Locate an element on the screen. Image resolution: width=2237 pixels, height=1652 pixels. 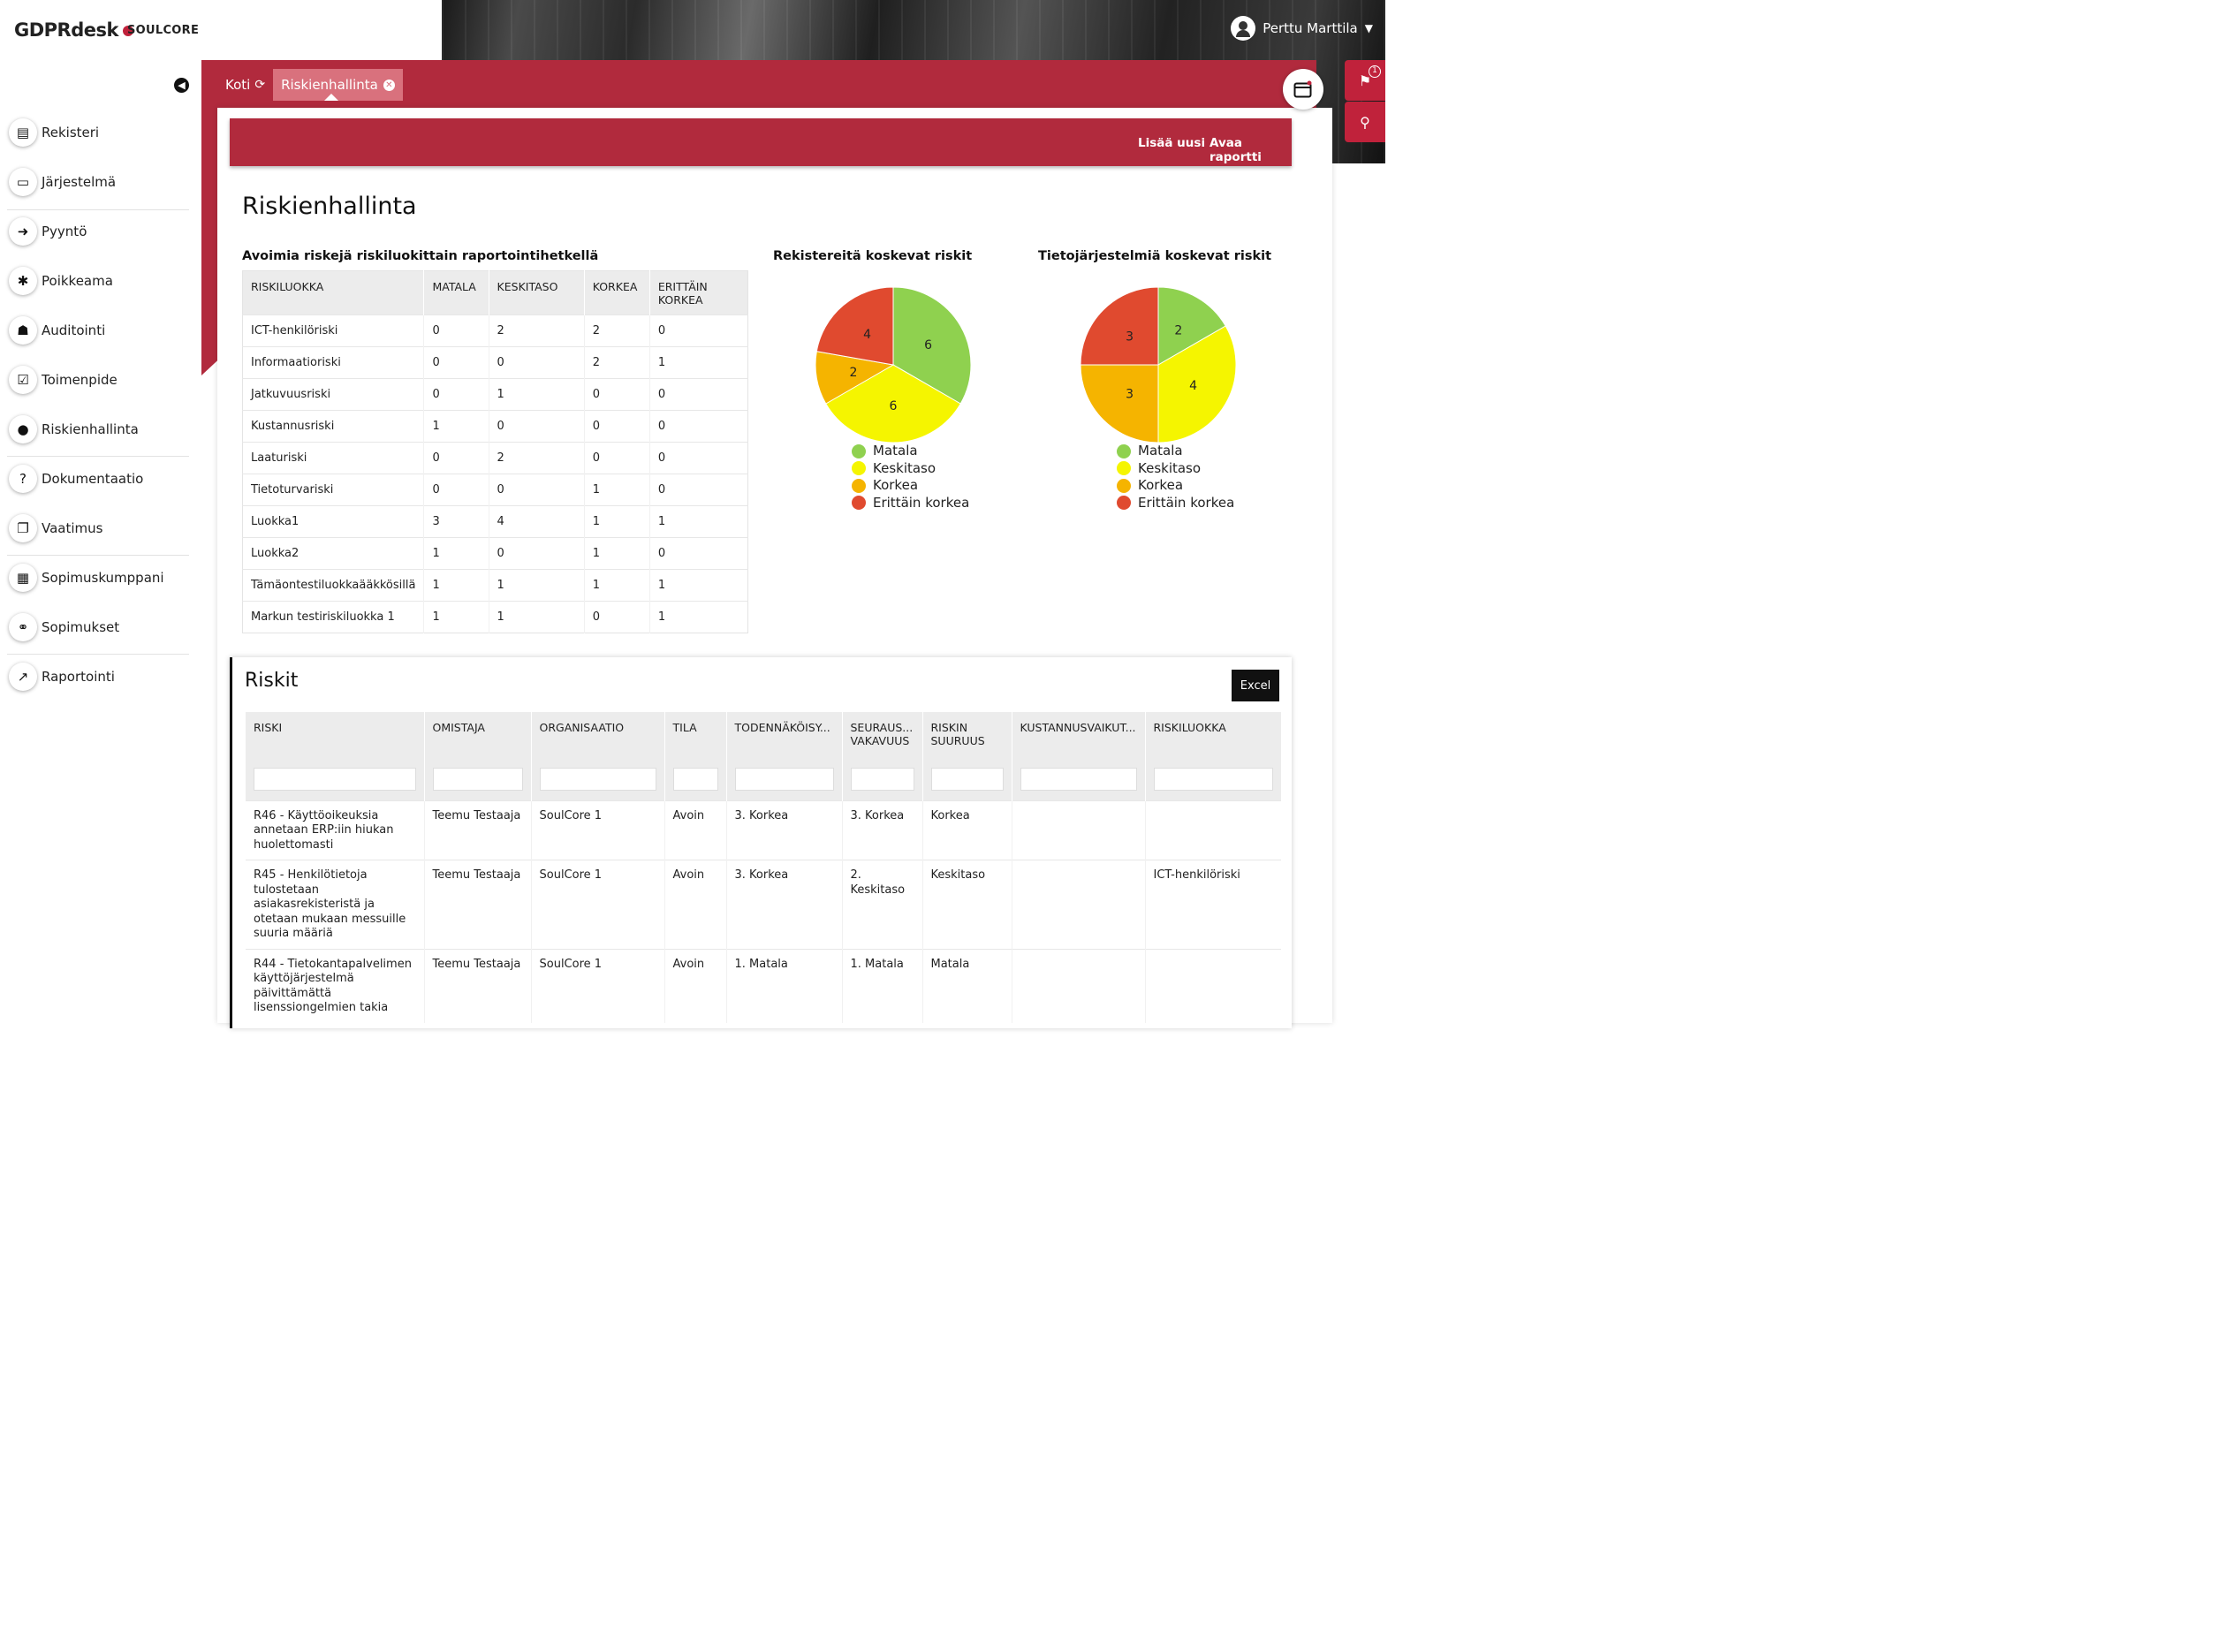
add-new-button: Lisää uusi is located at coordinates (1172, 143).